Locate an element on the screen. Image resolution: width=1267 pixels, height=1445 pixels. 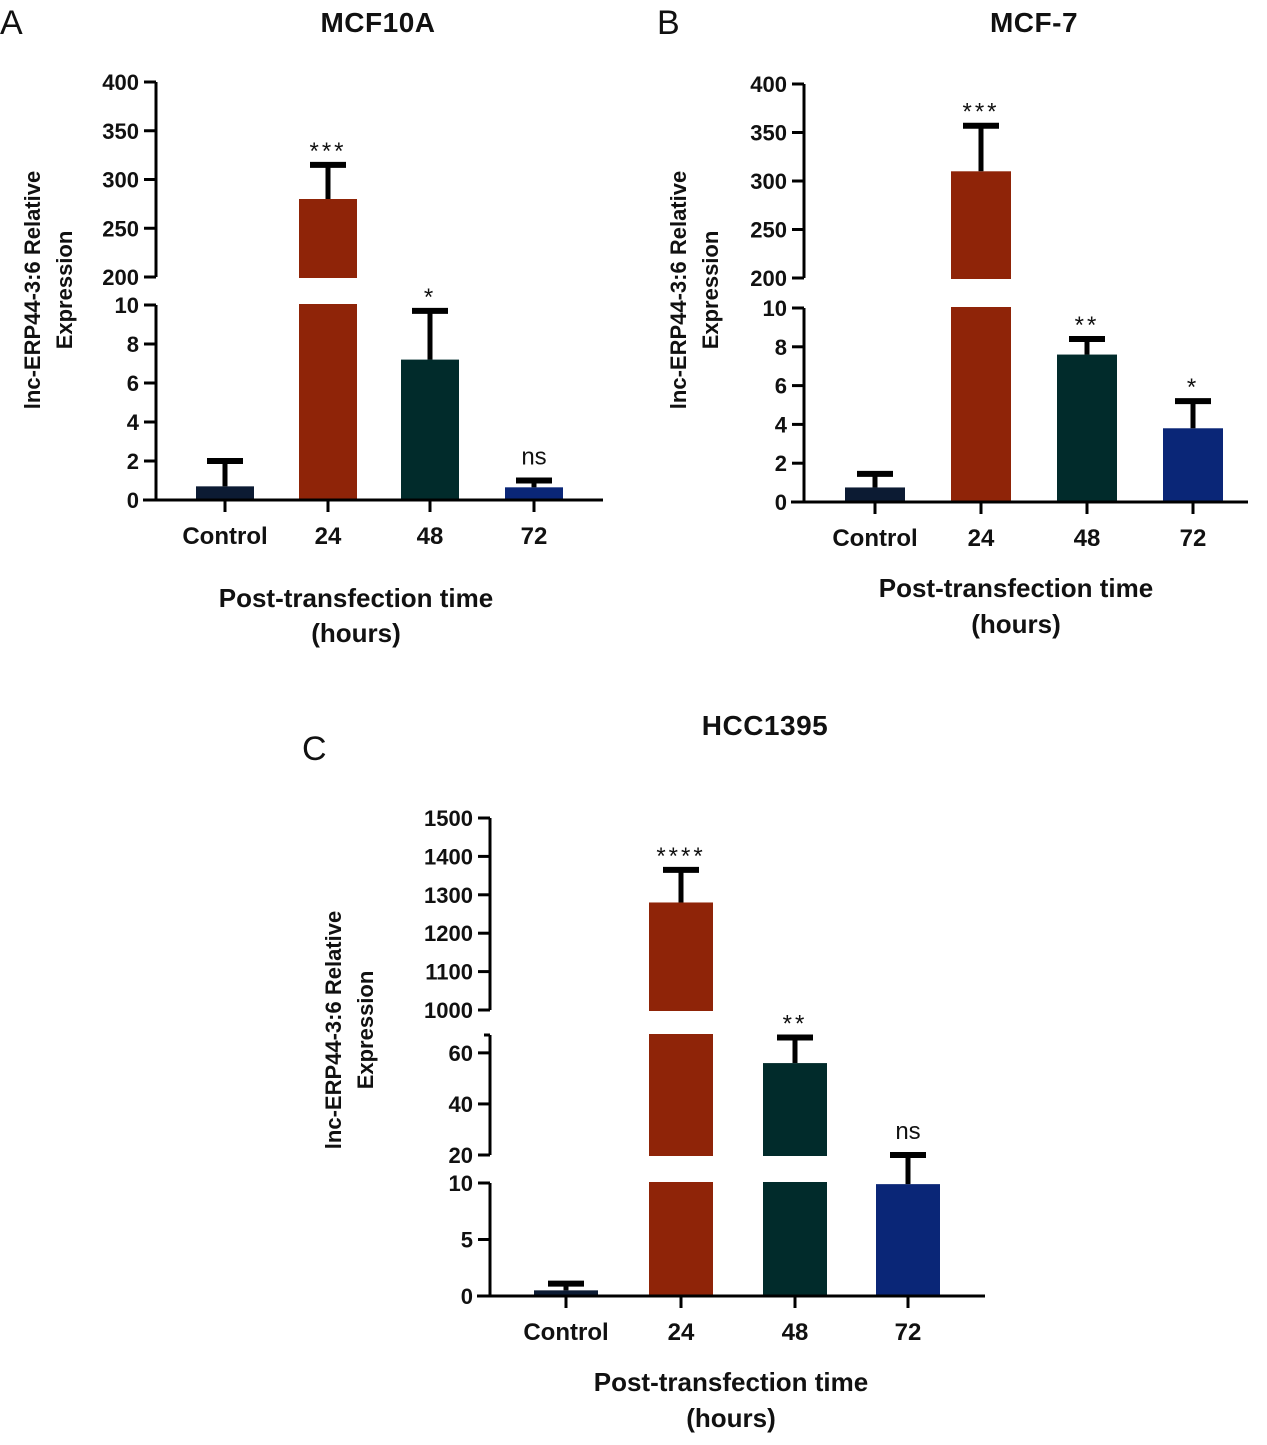
y-axis-segment: 20 40 60 is located at coordinates (470, 1100).